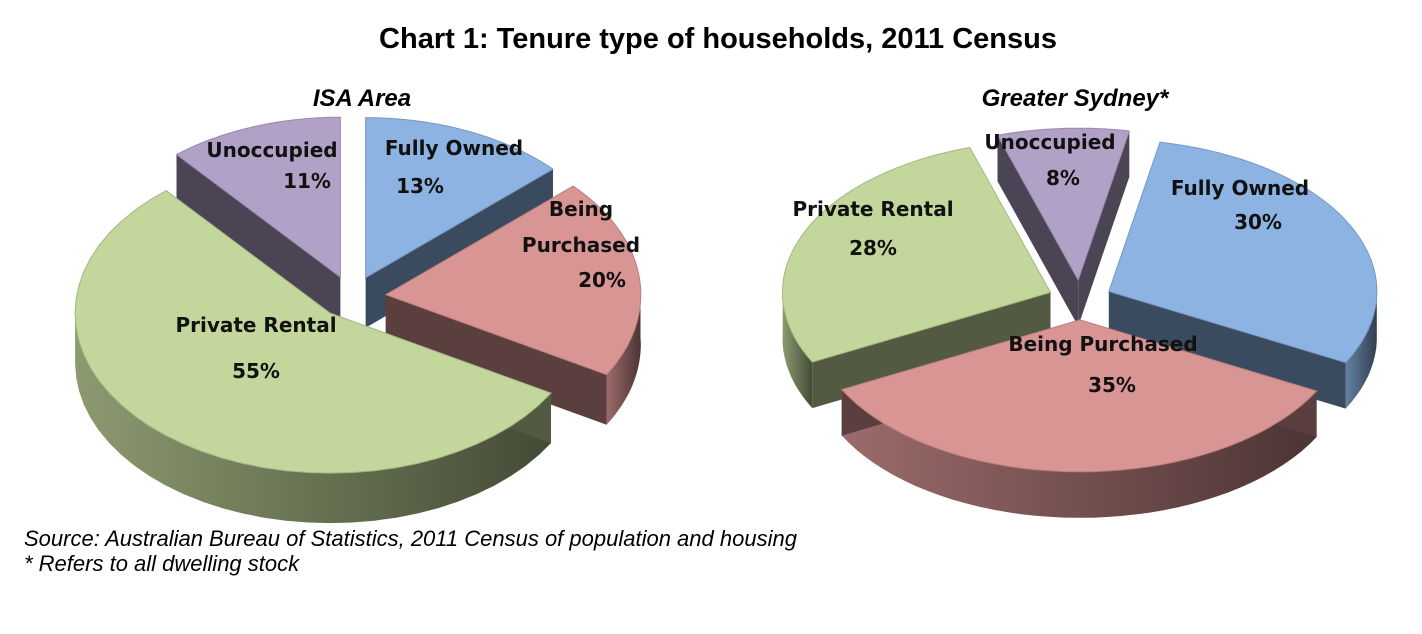 Image resolution: width=1422 pixels, height=634 pixels. What do you see at coordinates (602, 280) in the screenshot?
I see `slice-value-being-purchased: 20%` at bounding box center [602, 280].